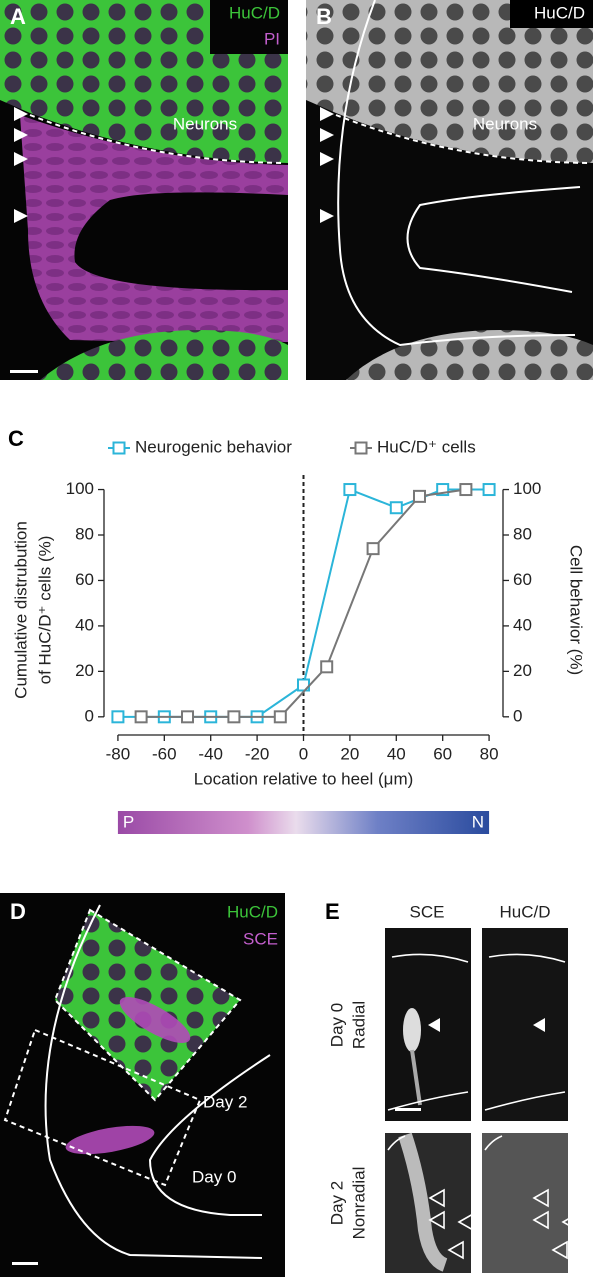 This screenshot has height=1277, width=593. What do you see at coordinates (80, 488) in the screenshot?
I see `y-tick-label: 100` at bounding box center [80, 488].